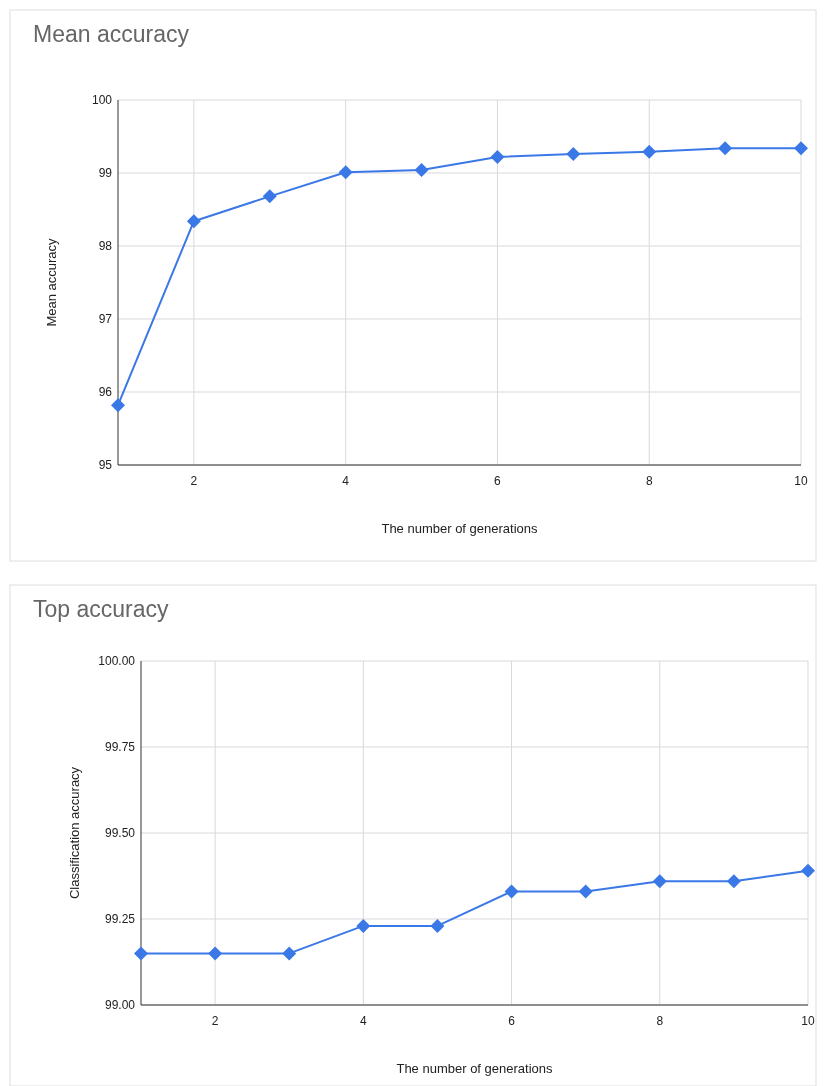 This screenshot has height=1086, width=826. I want to click on y-tick-label: 100, so click(102, 100).